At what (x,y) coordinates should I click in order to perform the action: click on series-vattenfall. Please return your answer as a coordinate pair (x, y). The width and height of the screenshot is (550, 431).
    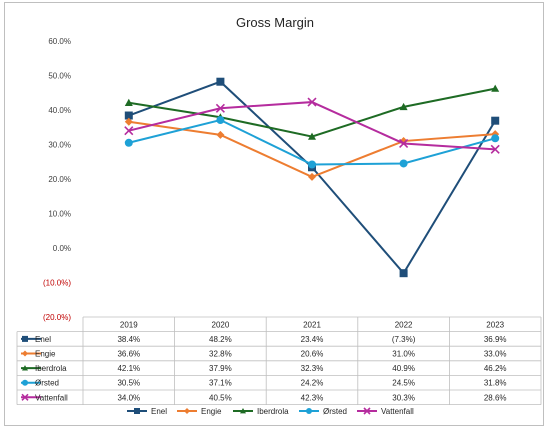
    Looking at the image, I should click on (312, 125).